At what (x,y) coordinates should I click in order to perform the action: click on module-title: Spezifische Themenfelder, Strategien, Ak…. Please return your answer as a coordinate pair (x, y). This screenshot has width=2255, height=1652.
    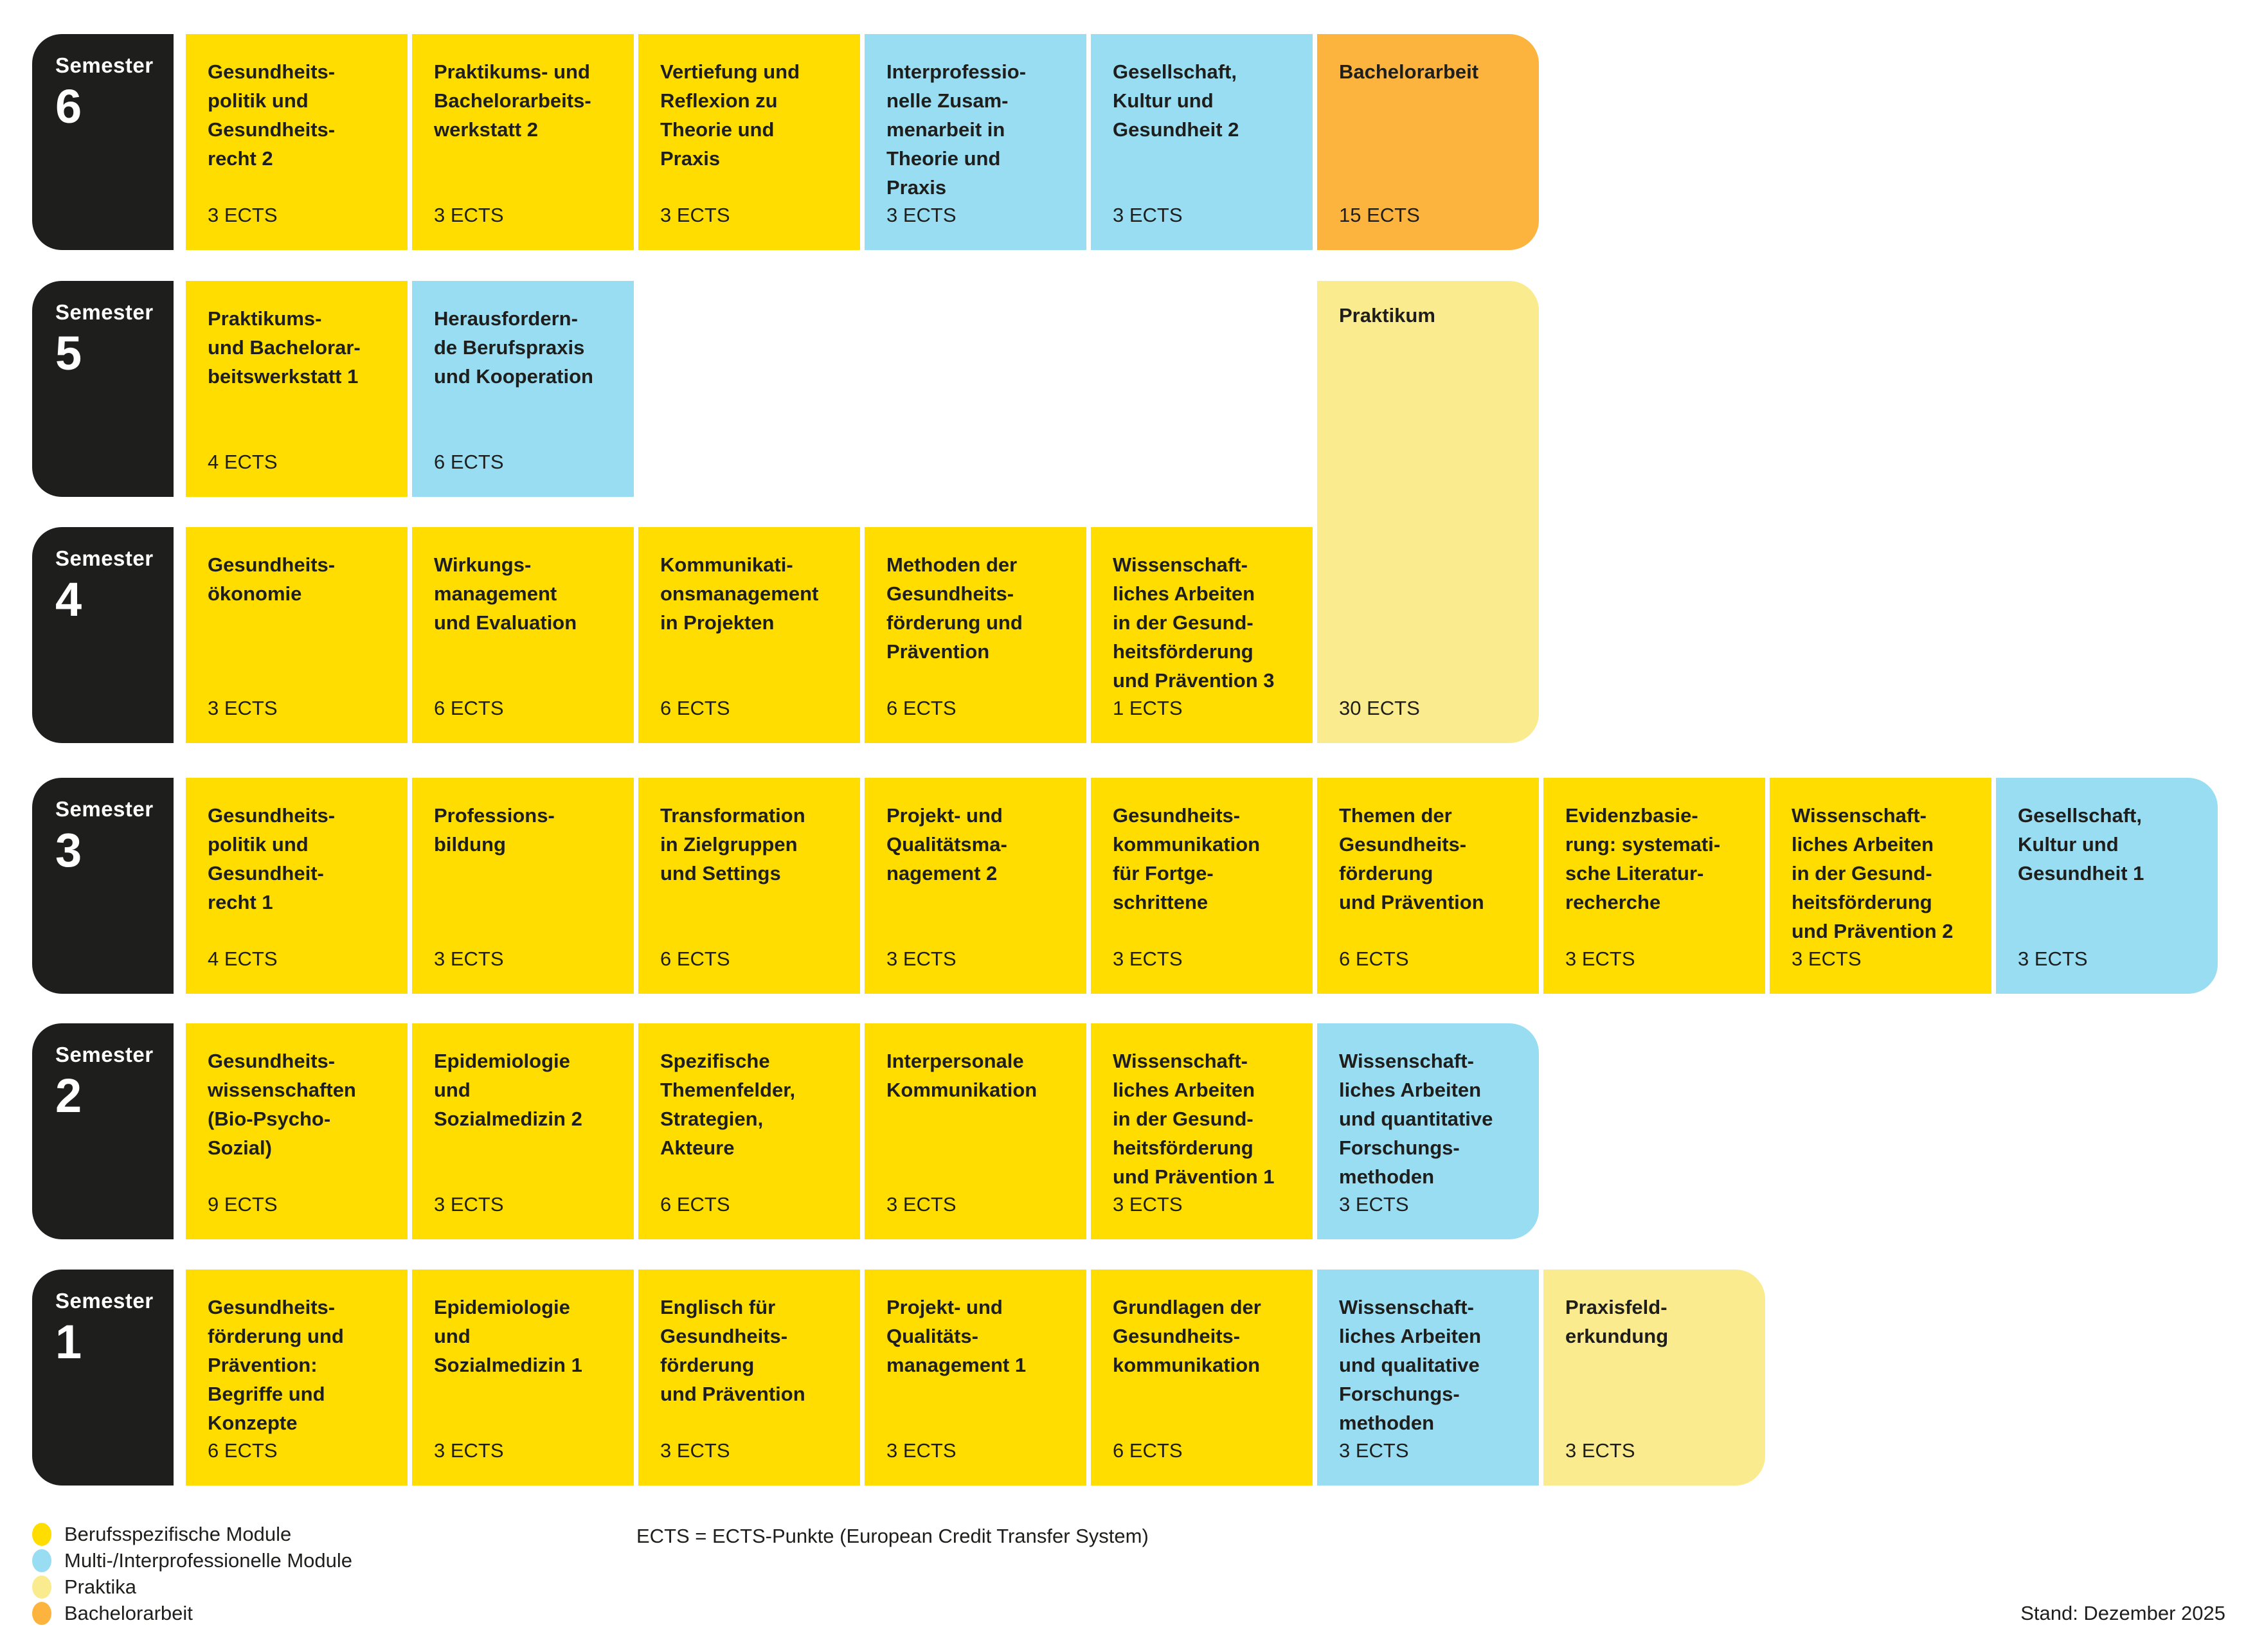
    Looking at the image, I should click on (728, 1104).